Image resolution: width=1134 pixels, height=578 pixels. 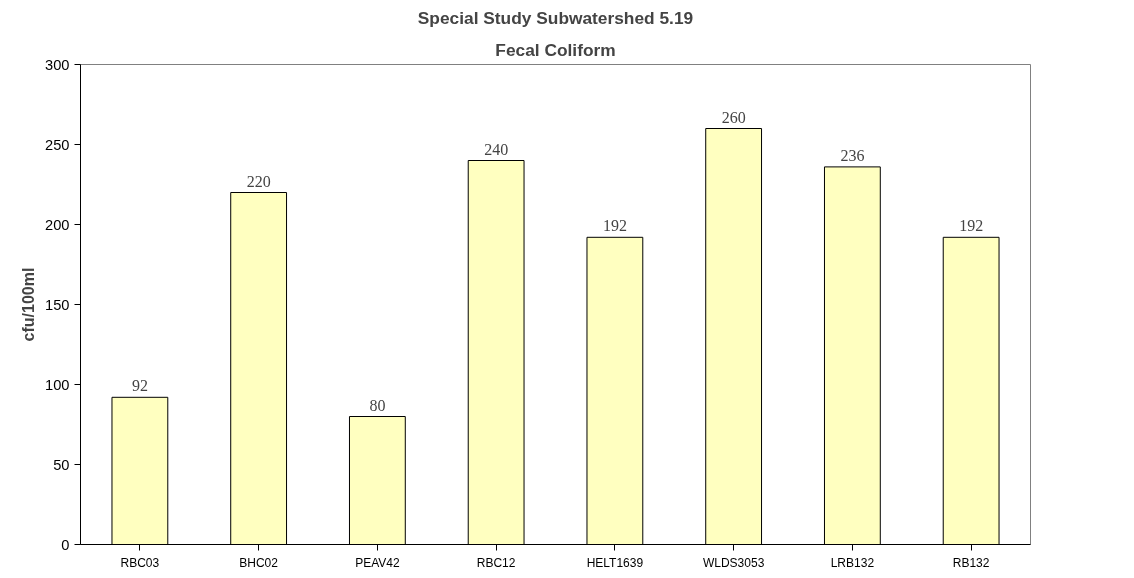 What do you see at coordinates (496, 562) in the screenshot?
I see `x-tick-label: RBC12` at bounding box center [496, 562].